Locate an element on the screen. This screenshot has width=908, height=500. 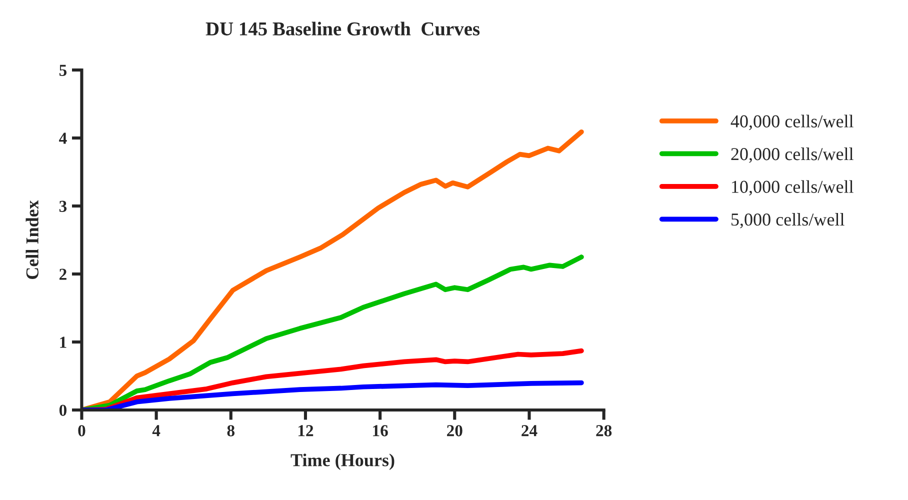
line-series is located at coordinates (333, 395).